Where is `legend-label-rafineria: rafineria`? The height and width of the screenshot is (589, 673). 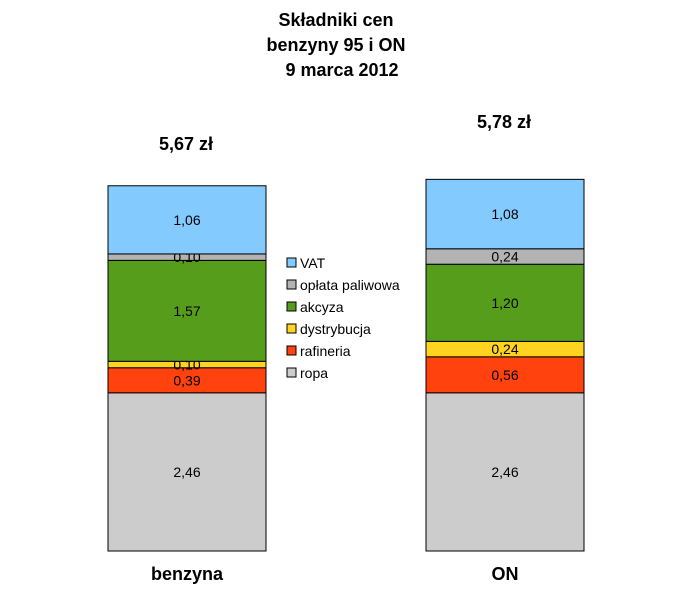 legend-label-rafineria: rafineria is located at coordinates (325, 351).